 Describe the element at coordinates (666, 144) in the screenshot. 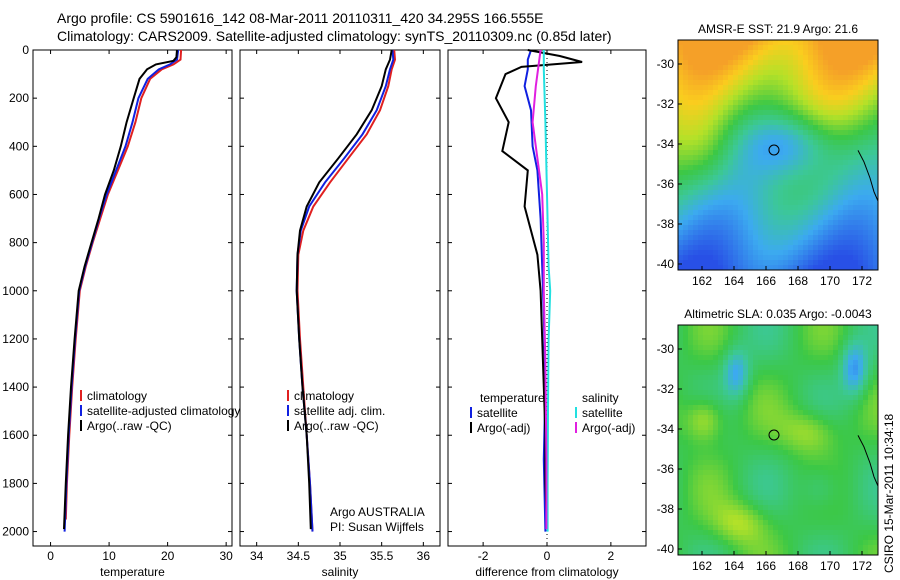

I see `sst-map-ytick-label: -34` at that location.